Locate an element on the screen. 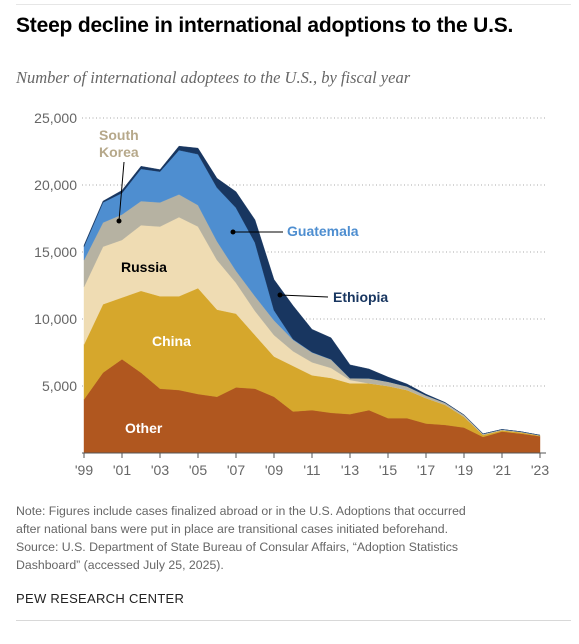 The height and width of the screenshot is (644, 579). note-line: Dashboard” (accessed July 25, 2025). is located at coordinates (120, 565).